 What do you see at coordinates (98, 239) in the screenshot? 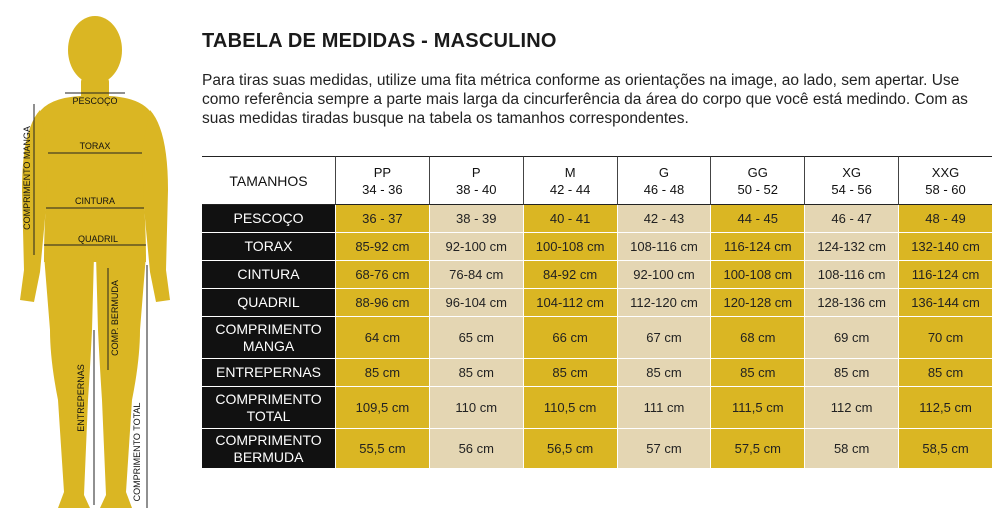
I see `figure-label-quadril: QUADRIL` at bounding box center [98, 239].